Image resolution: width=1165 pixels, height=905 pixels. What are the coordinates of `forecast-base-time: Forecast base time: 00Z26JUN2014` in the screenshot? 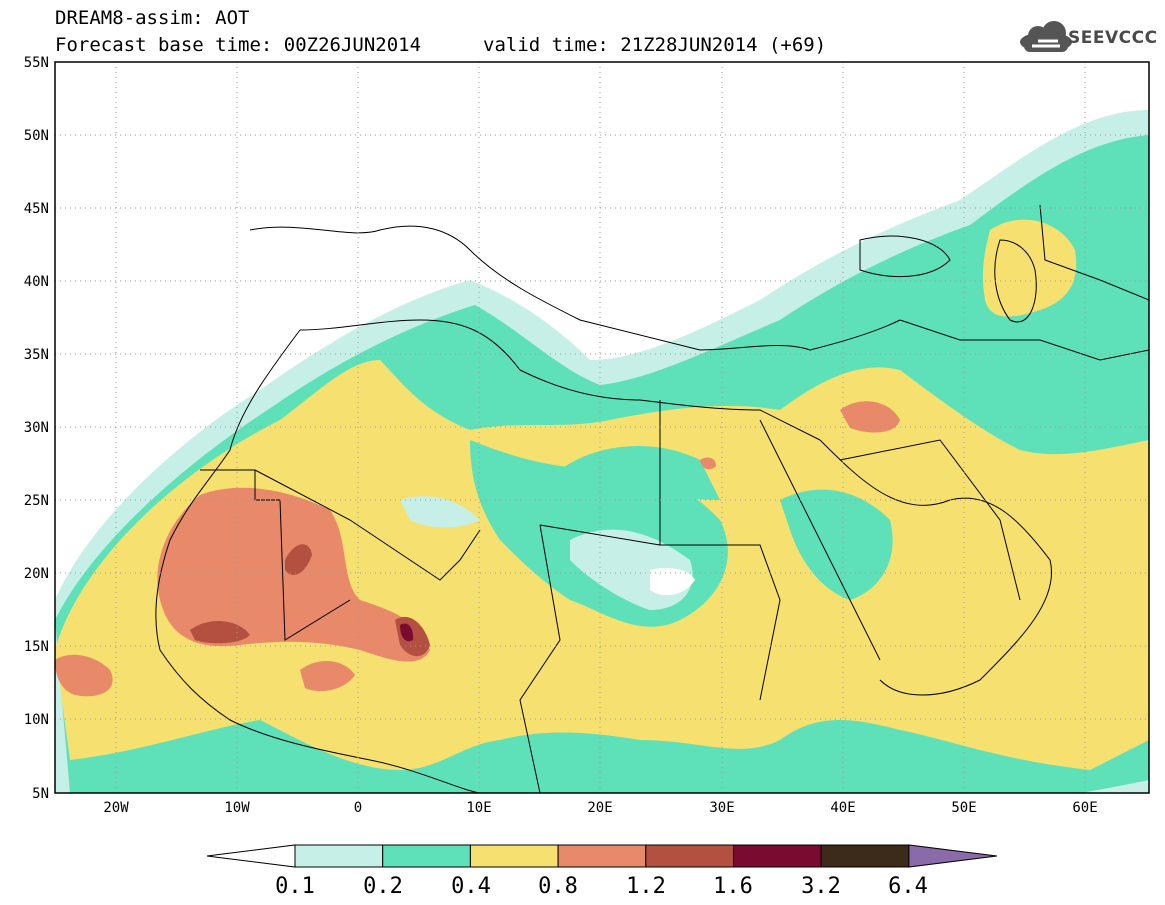 It's located at (238, 45).